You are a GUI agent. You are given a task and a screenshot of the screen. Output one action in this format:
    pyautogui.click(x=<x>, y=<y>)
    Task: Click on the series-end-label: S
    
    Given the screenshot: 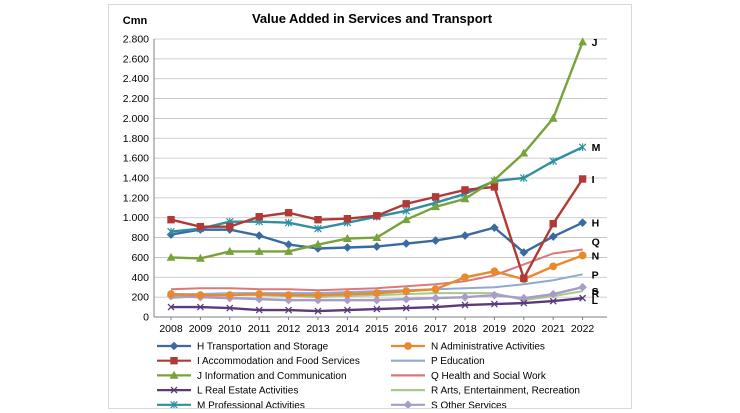 What is the action you would take?
    pyautogui.click(x=595, y=292)
    